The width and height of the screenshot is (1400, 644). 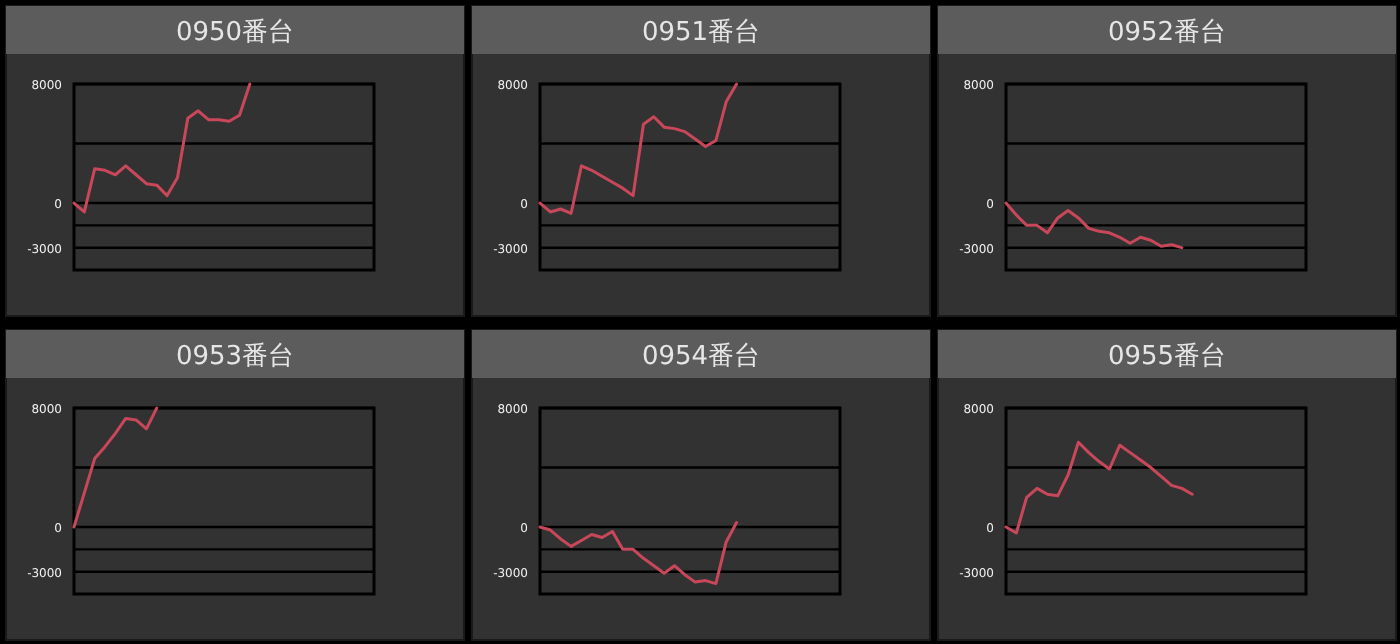 I want to click on chart-title: 0952番台, so click(x=1167, y=33).